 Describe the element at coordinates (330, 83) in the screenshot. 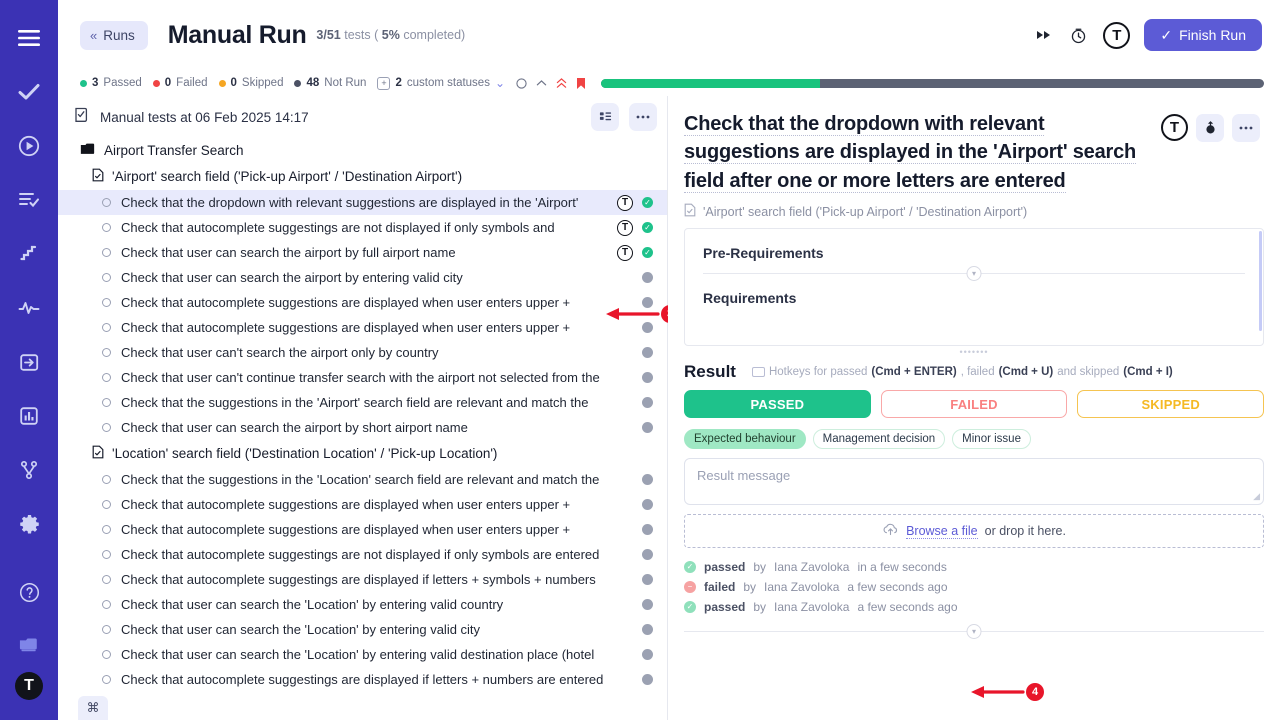

I see `status-not-run: 48 Not Run` at that location.